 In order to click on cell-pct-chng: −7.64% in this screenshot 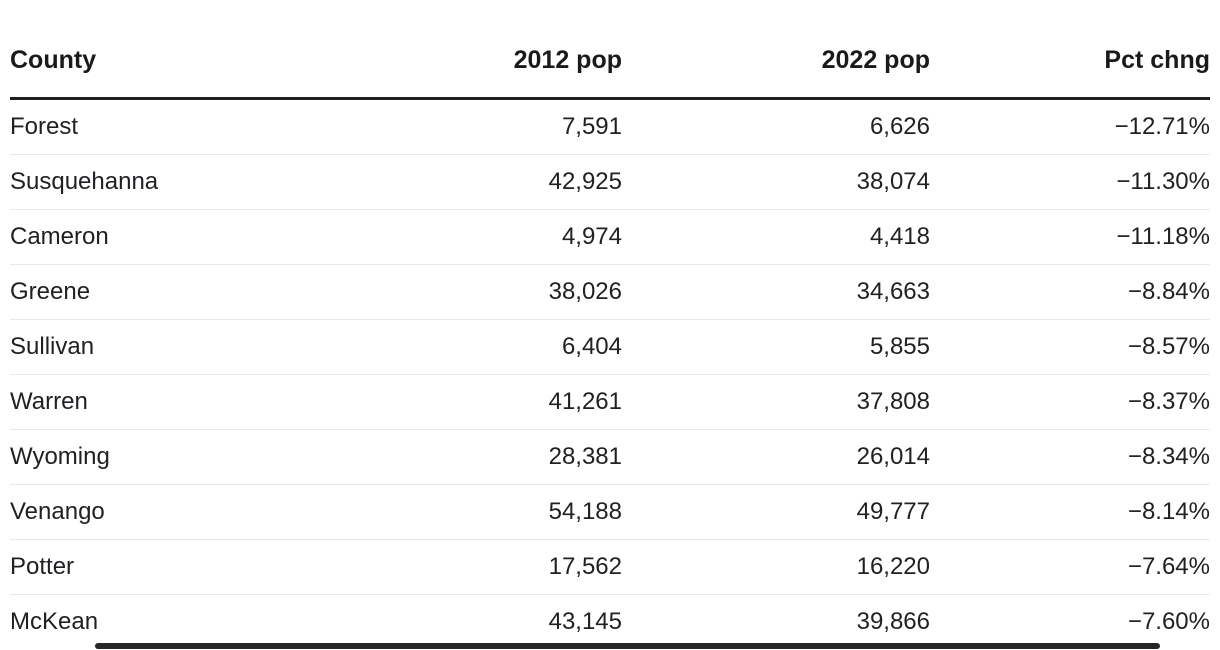, I will do `click(1070, 567)`.